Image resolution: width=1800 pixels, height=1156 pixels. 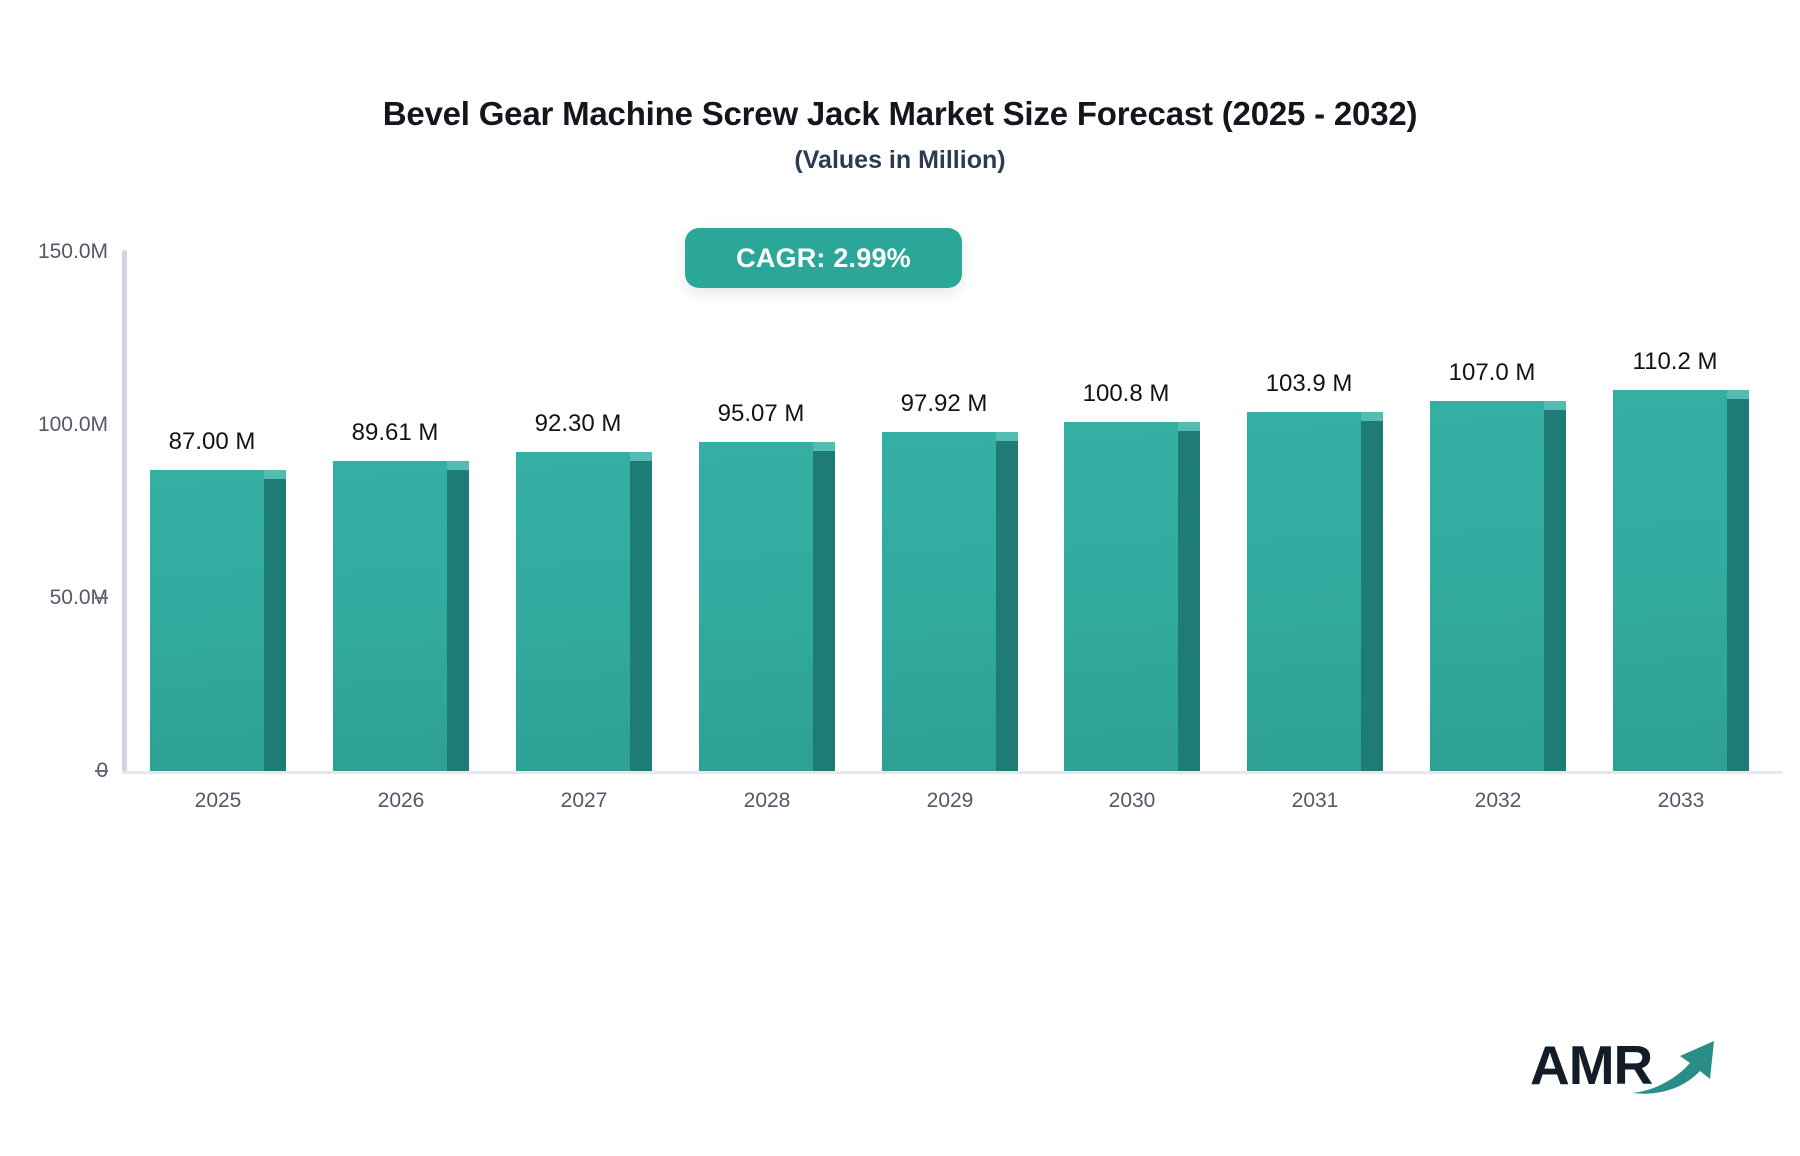 I want to click on amr-logo: AMR, so click(x=1622, y=1070).